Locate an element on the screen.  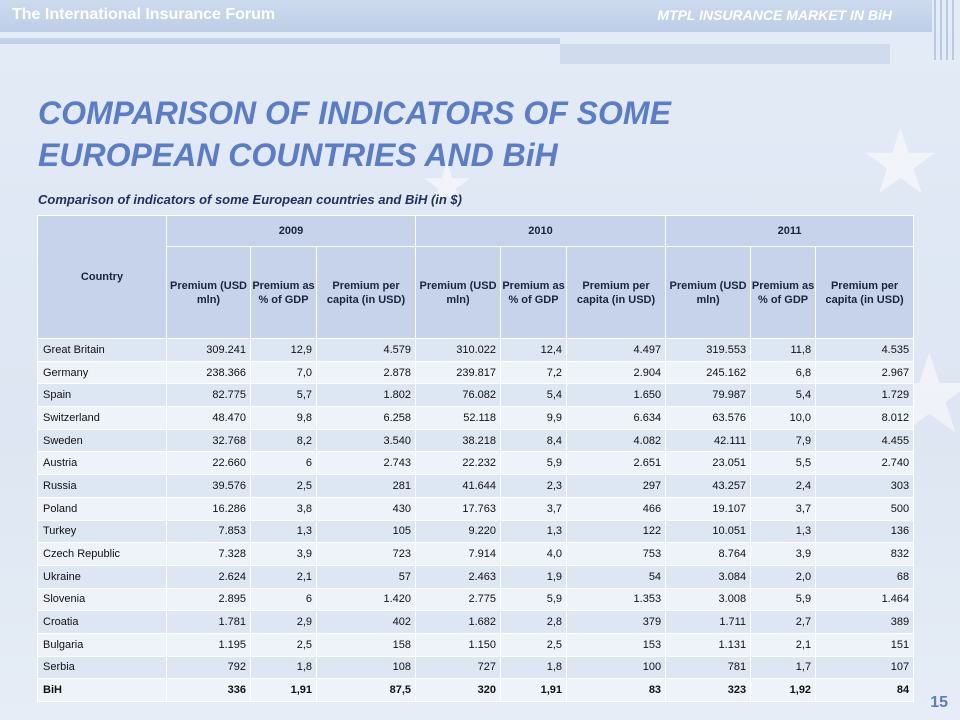
value-cell: 9,8 is located at coordinates (283, 418).